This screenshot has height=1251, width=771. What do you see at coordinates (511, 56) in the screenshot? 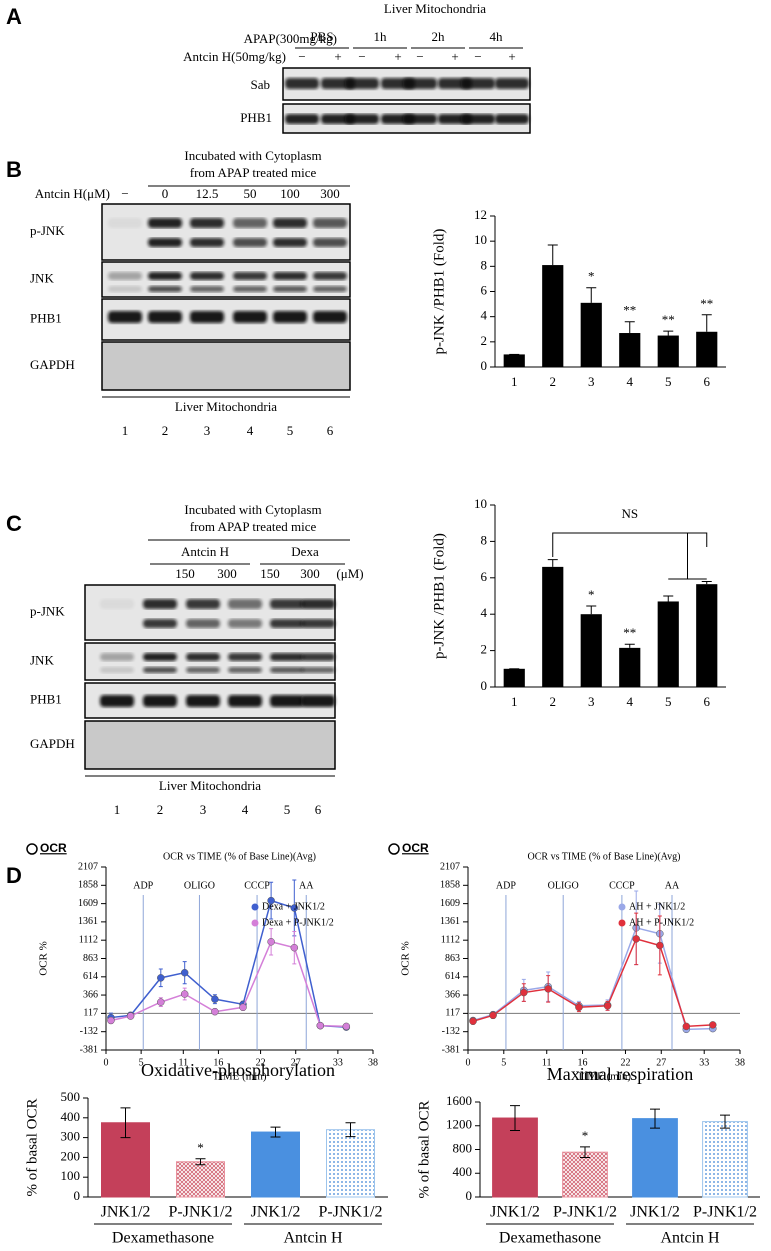
I see `label: +` at bounding box center [511, 56].